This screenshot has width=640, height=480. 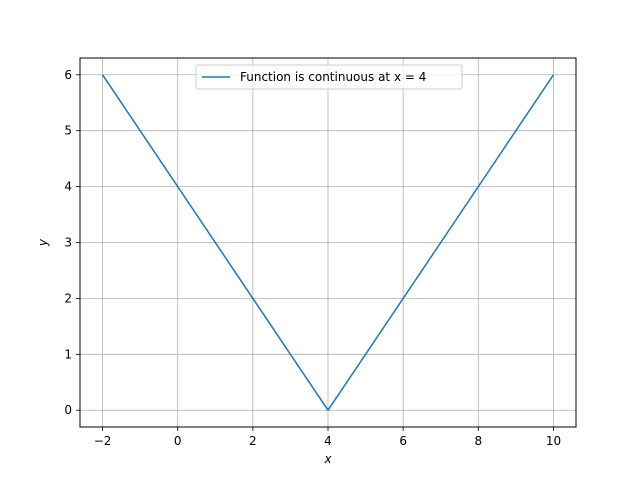 I want to click on x-tick-label: 6, so click(x=403, y=441).